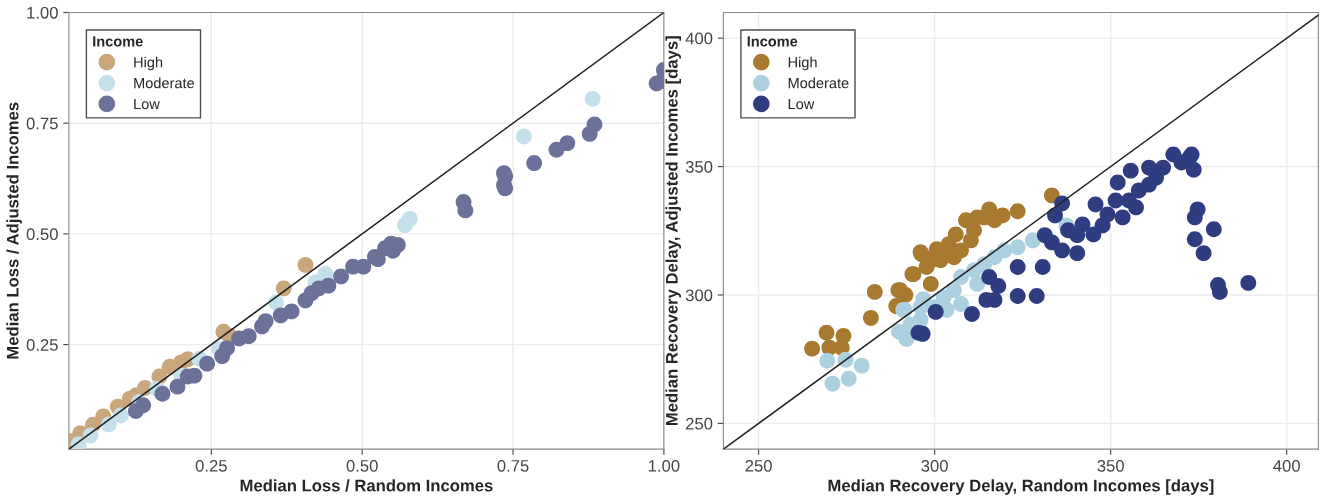  I want to click on y-tick-label: 0.75, so click(42, 123).